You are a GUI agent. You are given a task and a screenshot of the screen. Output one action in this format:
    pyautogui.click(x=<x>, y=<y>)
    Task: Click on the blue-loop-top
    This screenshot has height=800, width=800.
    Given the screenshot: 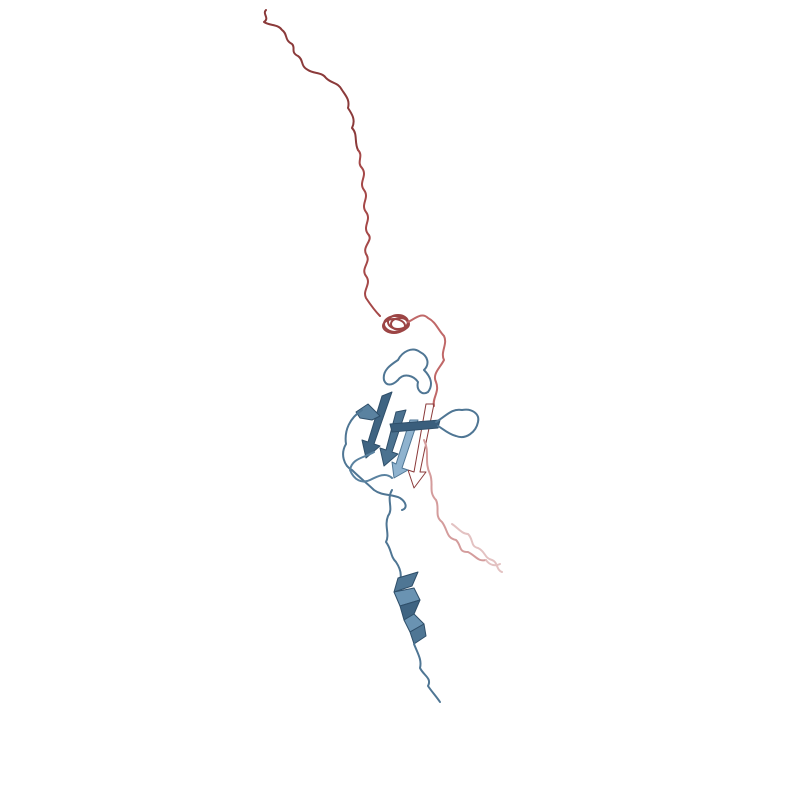 What is the action you would take?
    pyautogui.click(x=407, y=371)
    